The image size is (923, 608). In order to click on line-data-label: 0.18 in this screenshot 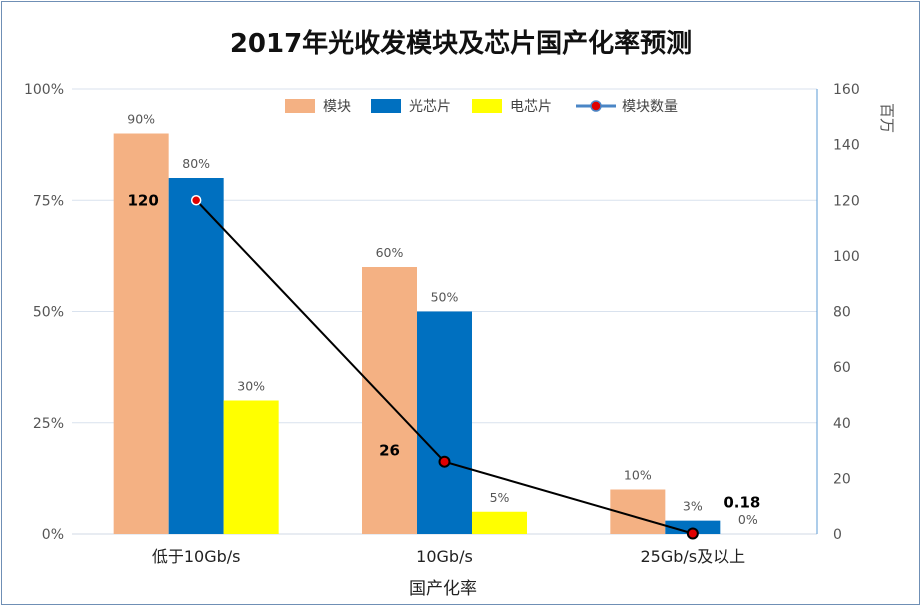, I will do `click(741, 502)`.